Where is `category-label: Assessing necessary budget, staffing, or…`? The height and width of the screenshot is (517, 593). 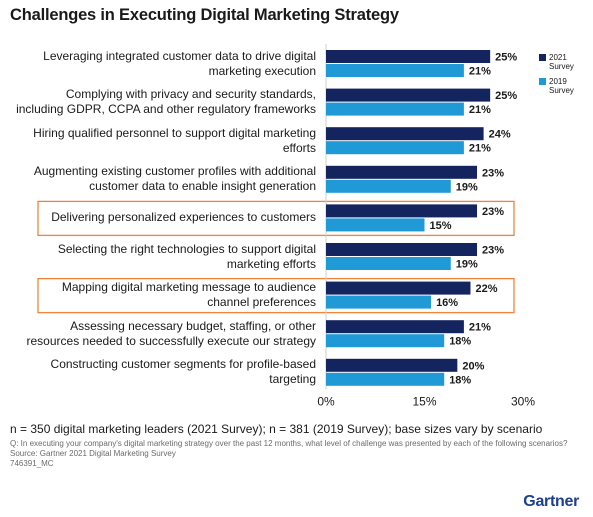
category-label: Assessing necessary budget, staffing, or… is located at coordinates (164, 333).